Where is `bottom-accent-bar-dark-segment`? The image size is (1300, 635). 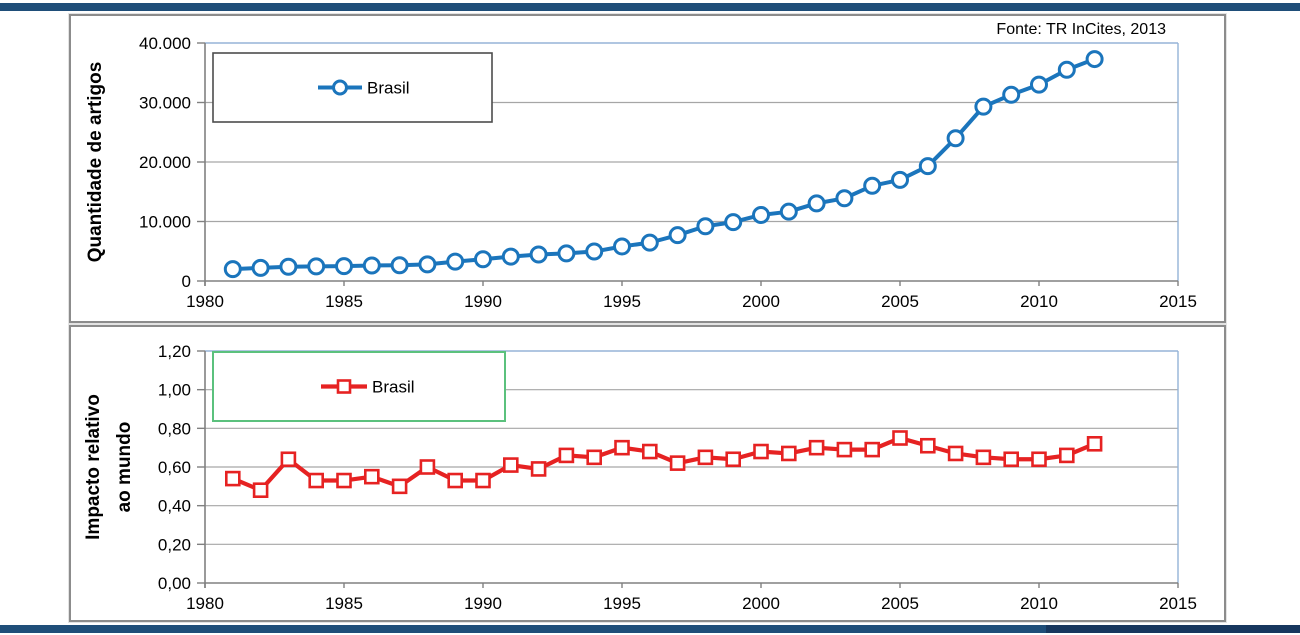 bottom-accent-bar-dark-segment is located at coordinates (1173, 629).